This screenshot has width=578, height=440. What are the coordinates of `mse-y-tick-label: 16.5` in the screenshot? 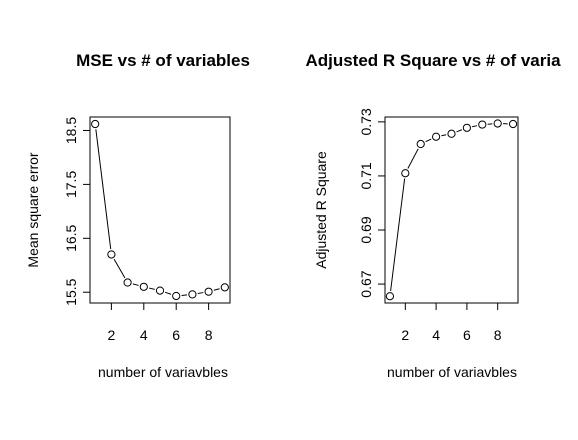 It's located at (71, 237).